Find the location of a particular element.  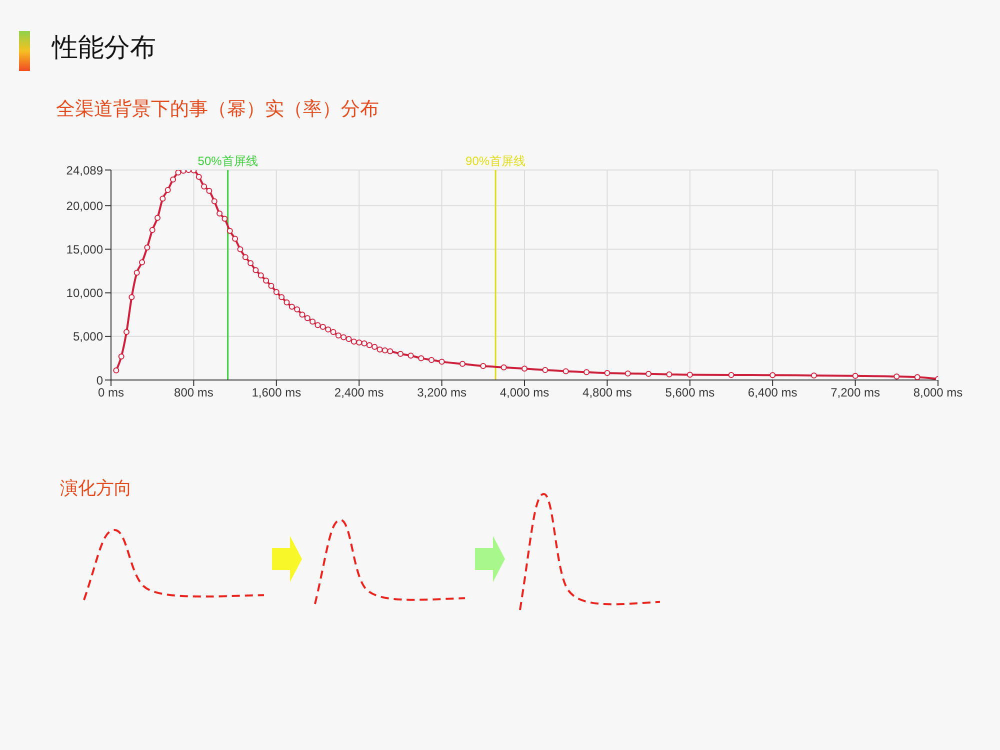

x-tick-label: 800 ms is located at coordinates (194, 393).